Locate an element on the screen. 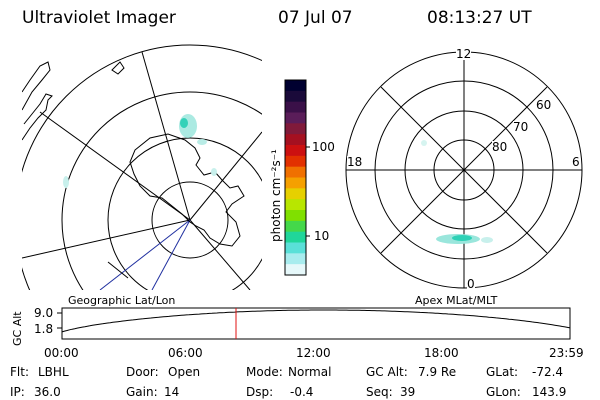  mlt-label-top: 12 is located at coordinates (464, 54).